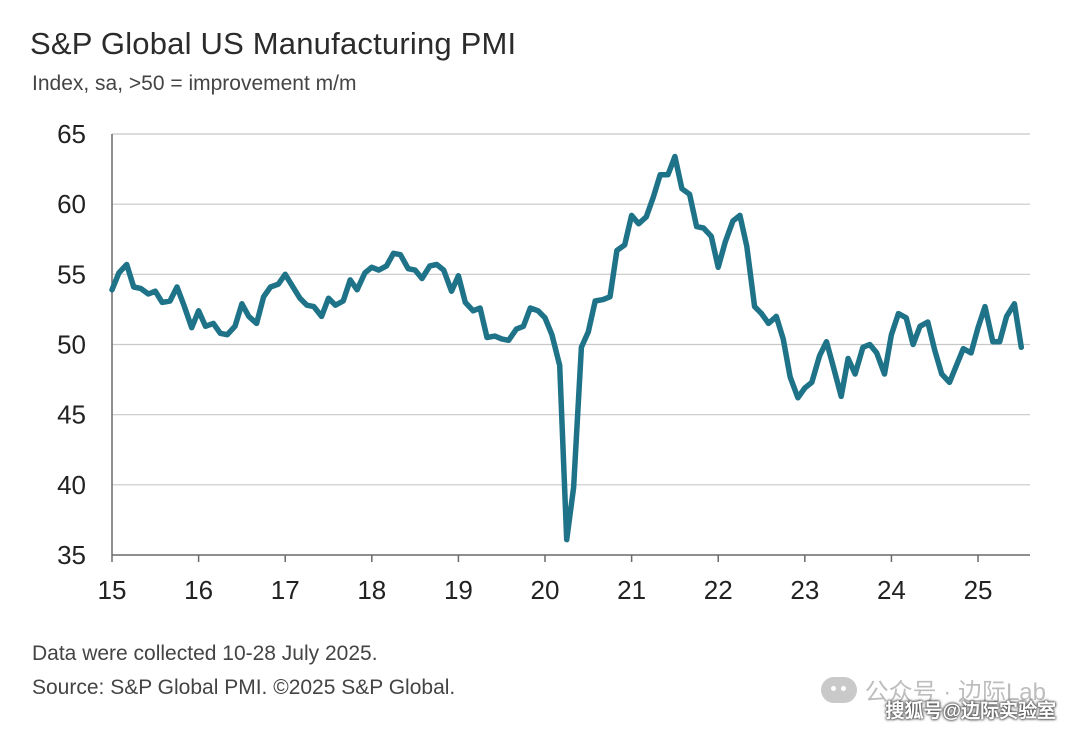 The image size is (1080, 730). Describe the element at coordinates (71, 204) in the screenshot. I see `y-tick-label: 60` at that location.